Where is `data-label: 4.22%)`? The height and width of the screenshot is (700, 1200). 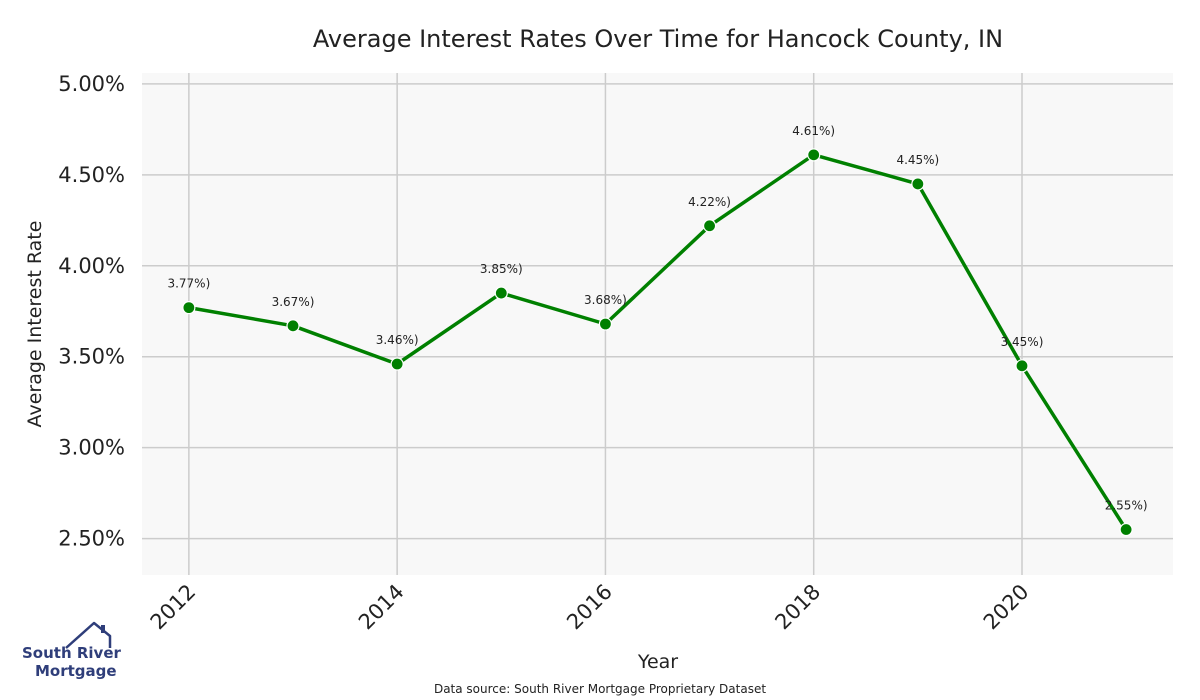 data-label: 4.22%) is located at coordinates (709, 202).